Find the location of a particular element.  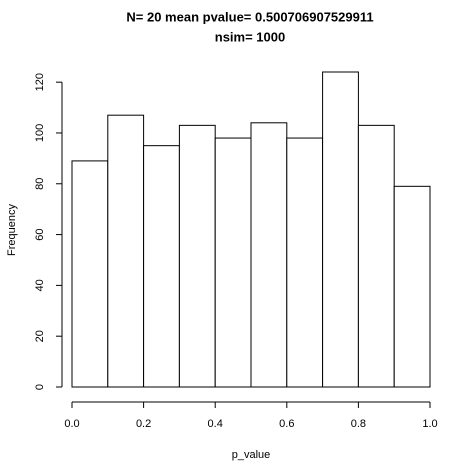

y-tick-label: 60 is located at coordinates (40, 234).